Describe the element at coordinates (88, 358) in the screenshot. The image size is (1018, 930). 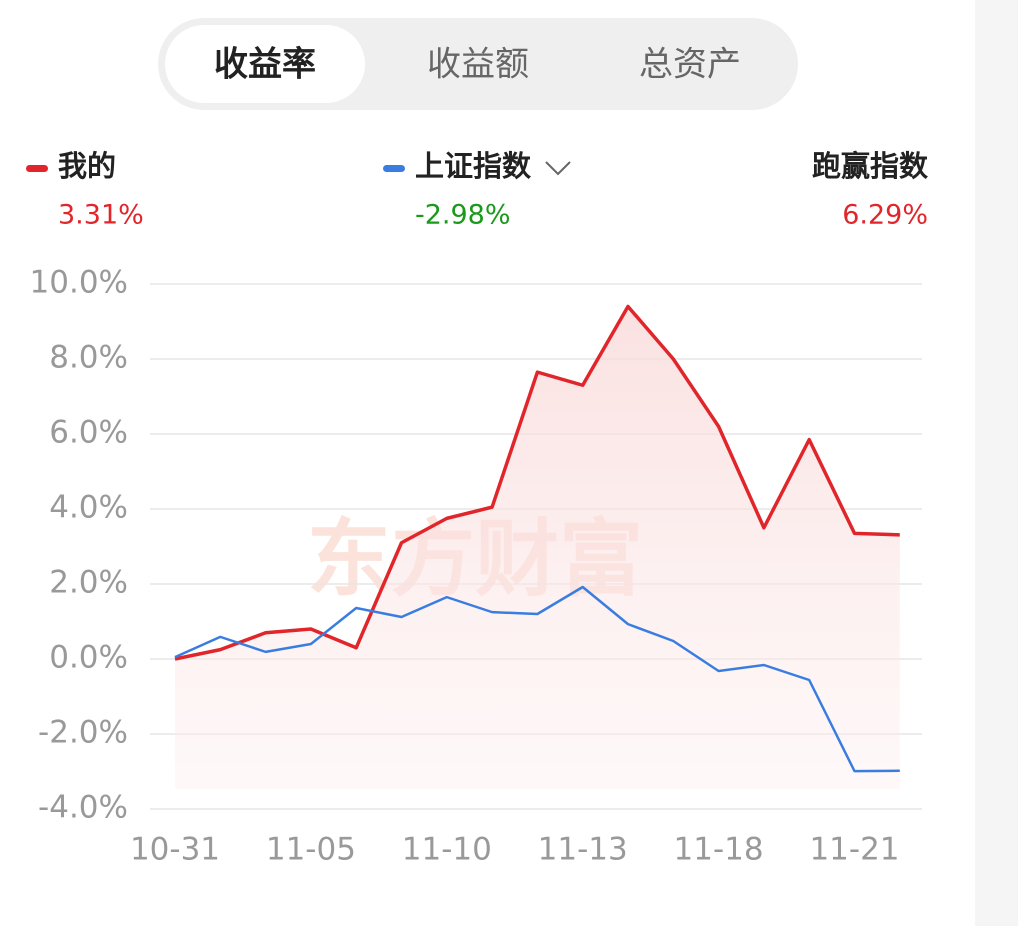
I see `y-tick-label: 8.0%` at that location.